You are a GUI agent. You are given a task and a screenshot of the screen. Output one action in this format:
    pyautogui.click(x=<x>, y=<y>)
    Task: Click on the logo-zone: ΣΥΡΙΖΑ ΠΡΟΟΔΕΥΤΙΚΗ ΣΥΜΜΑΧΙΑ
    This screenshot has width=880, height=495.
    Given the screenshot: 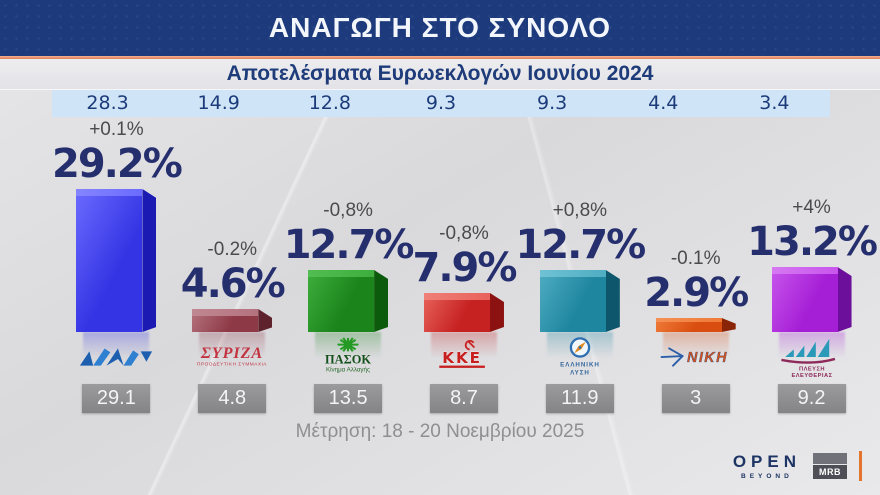 What is the action you would take?
    pyautogui.click(x=232, y=358)
    